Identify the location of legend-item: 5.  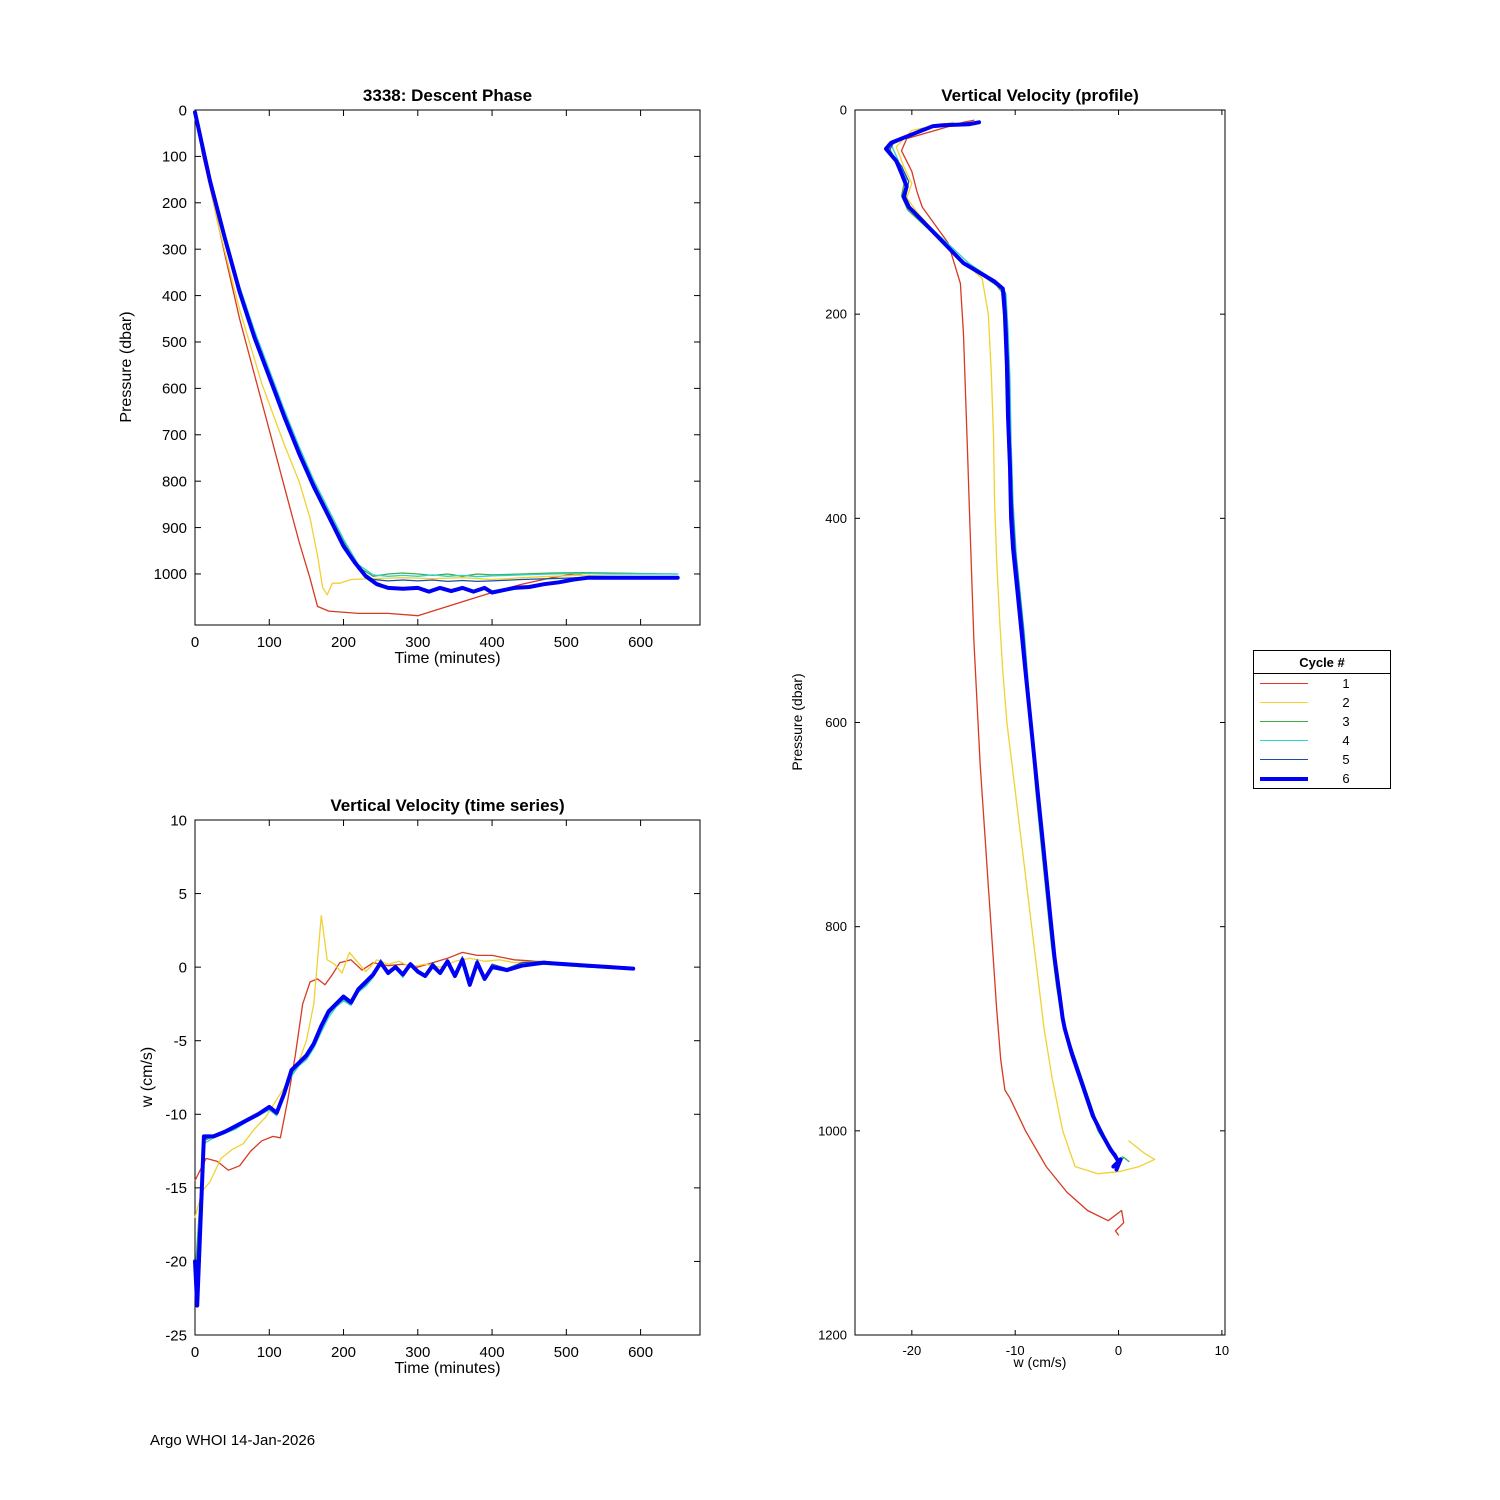
(1322, 759).